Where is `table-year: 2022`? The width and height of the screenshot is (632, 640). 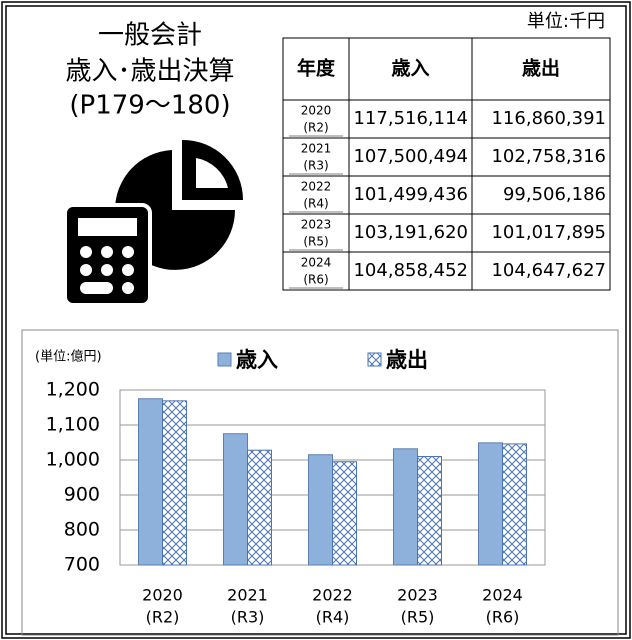 table-year: 2022 is located at coordinates (316, 187).